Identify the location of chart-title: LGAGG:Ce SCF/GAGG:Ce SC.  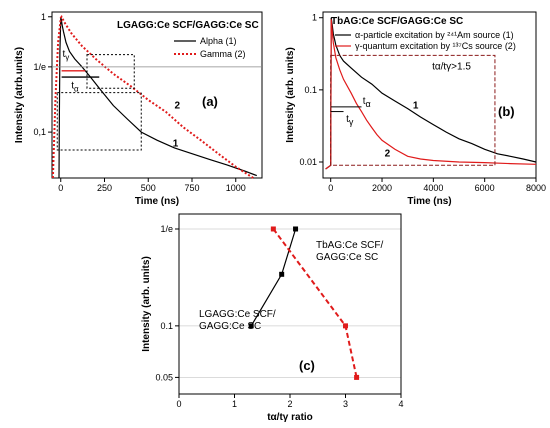
(188, 25).